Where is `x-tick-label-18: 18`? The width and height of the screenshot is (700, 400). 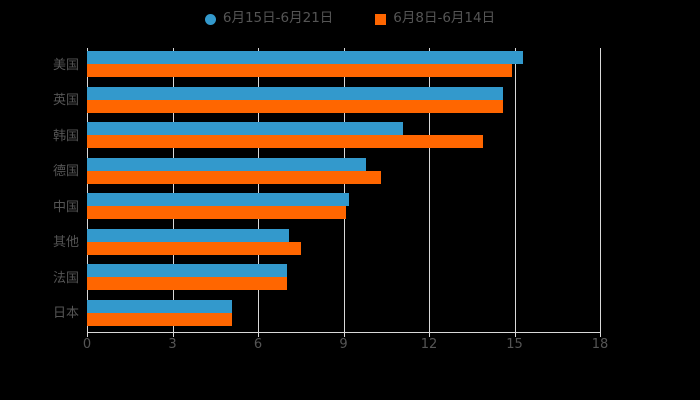 x-tick-label-18: 18 is located at coordinates (600, 344).